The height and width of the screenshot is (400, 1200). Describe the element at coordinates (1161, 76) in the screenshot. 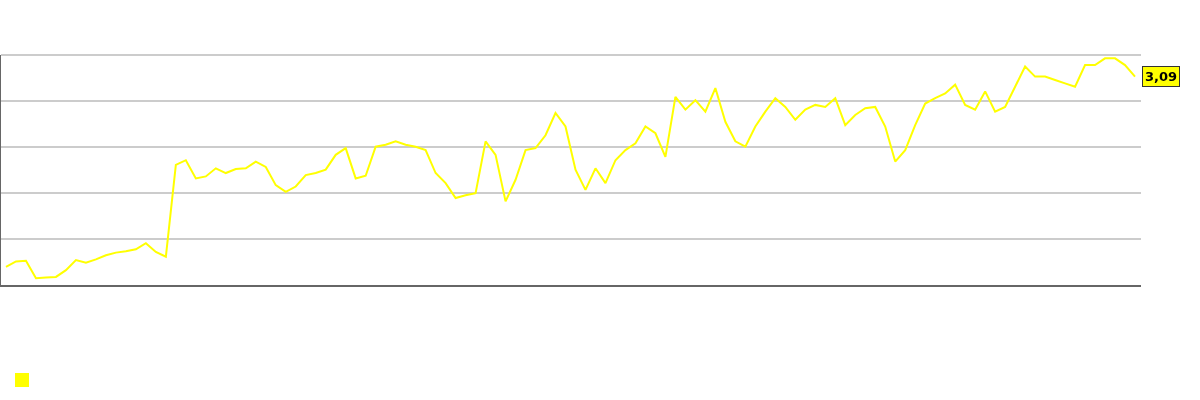

I see `data-label: 3,09` at that location.